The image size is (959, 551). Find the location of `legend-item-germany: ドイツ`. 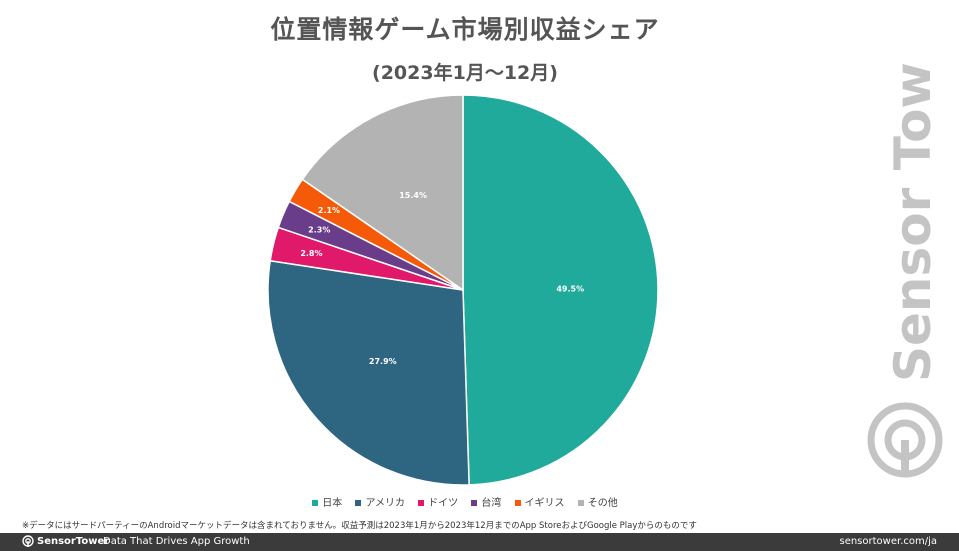

legend-item-germany: ドイツ is located at coordinates (438, 501).